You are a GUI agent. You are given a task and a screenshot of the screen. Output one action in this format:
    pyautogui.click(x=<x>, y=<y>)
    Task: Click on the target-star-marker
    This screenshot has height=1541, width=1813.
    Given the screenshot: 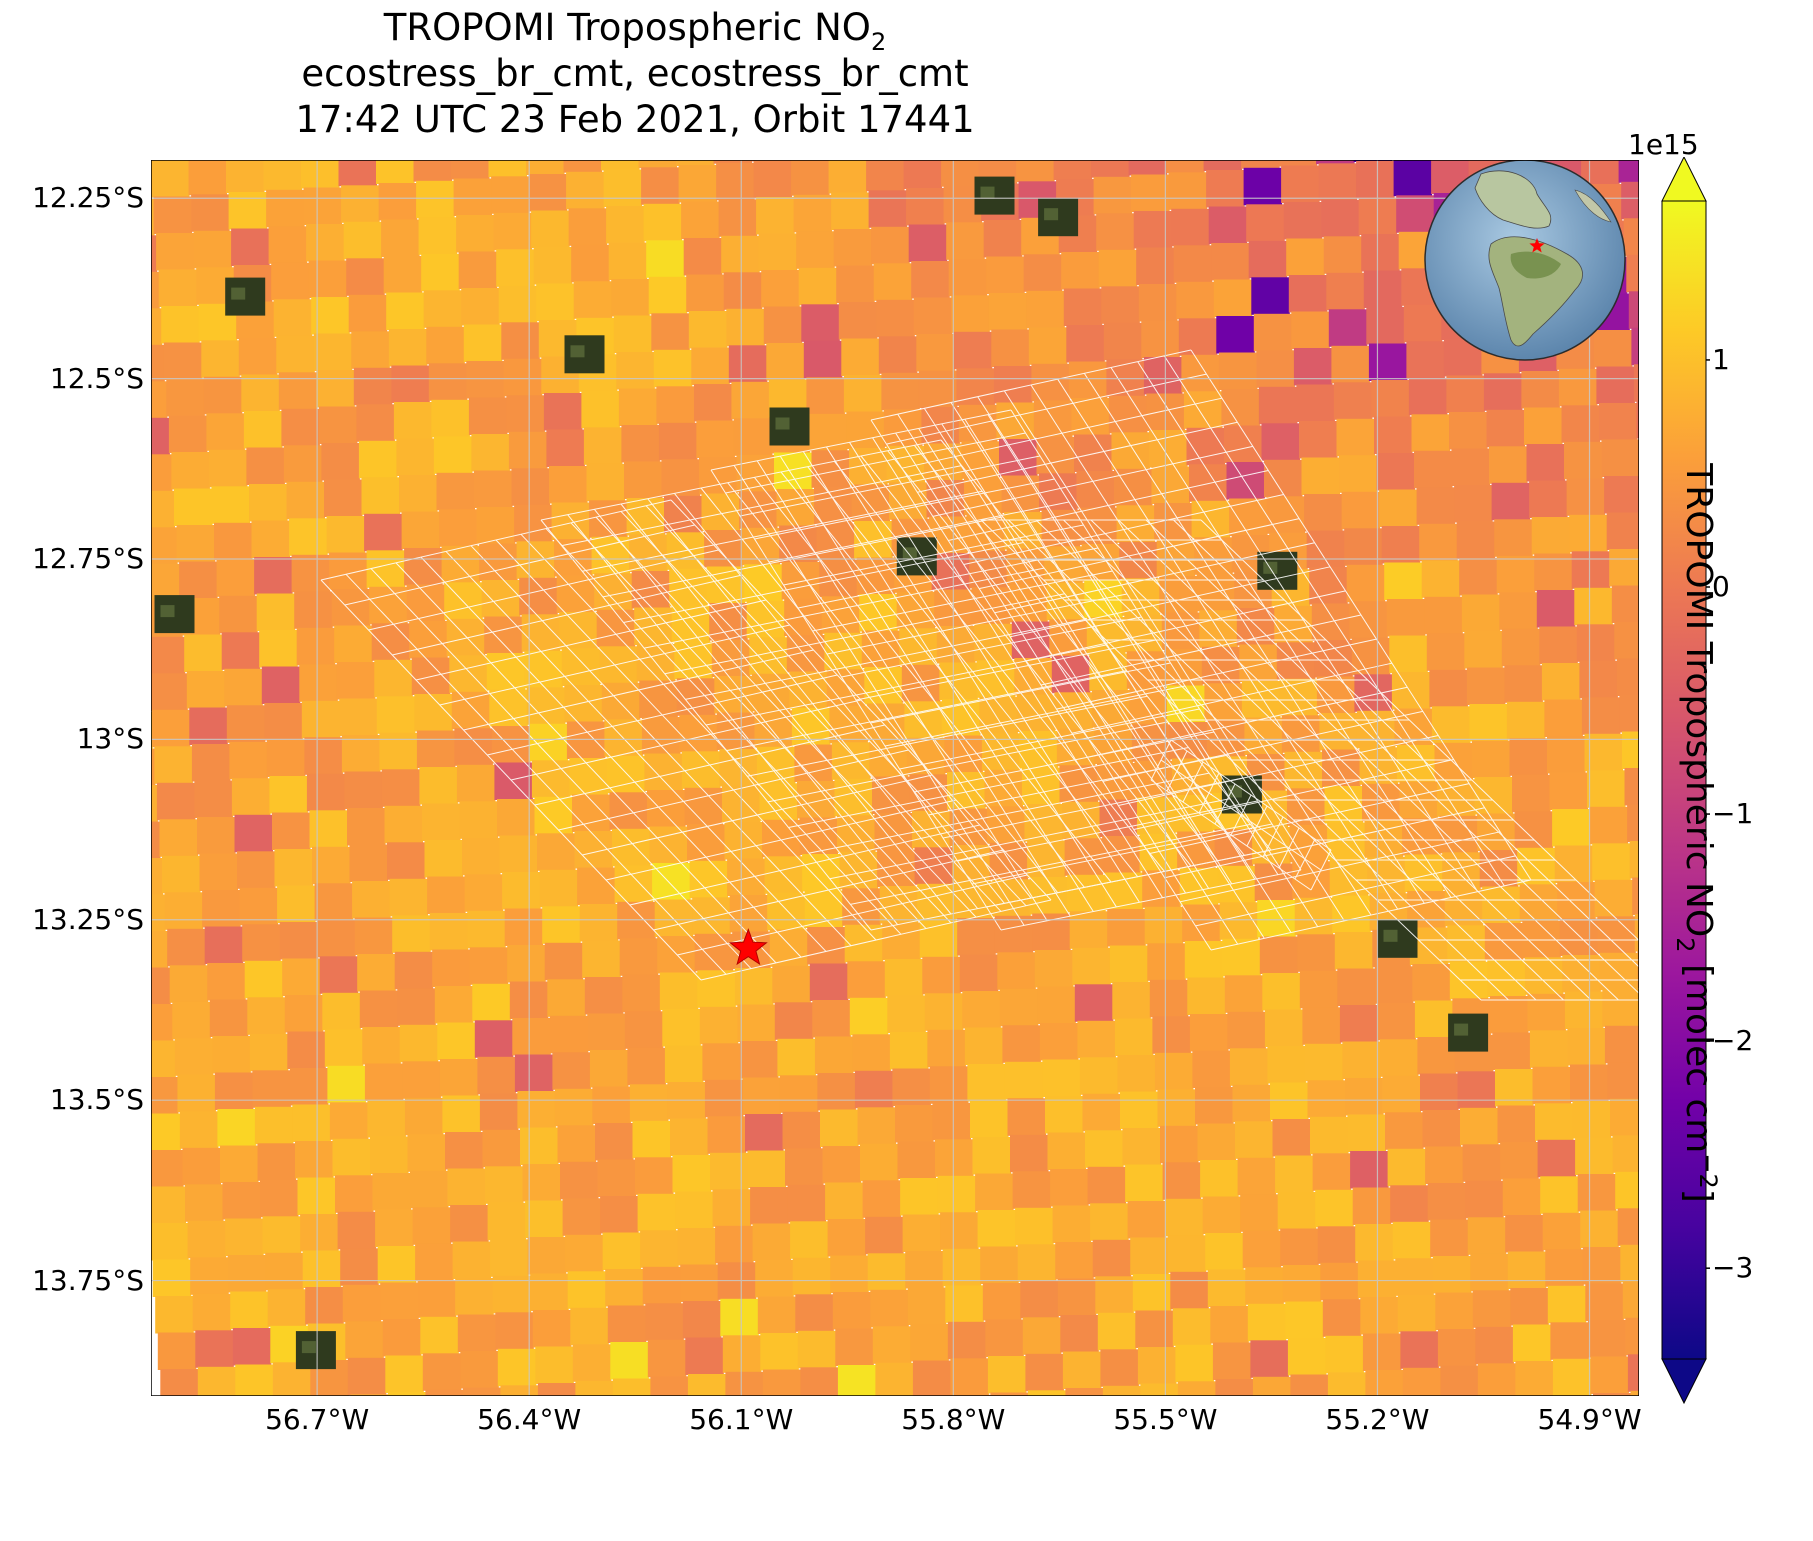 What is the action you would take?
    pyautogui.click(x=748, y=947)
    